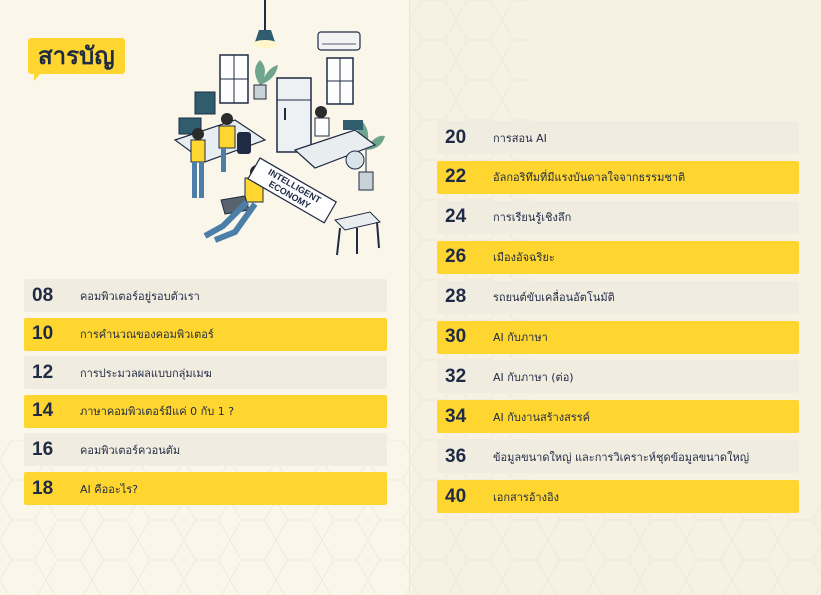 The width and height of the screenshot is (821, 595). What do you see at coordinates (532, 218) in the screenshot?
I see `toc-entry-title: การเรียนรู้เชิงลึก` at bounding box center [532, 218].